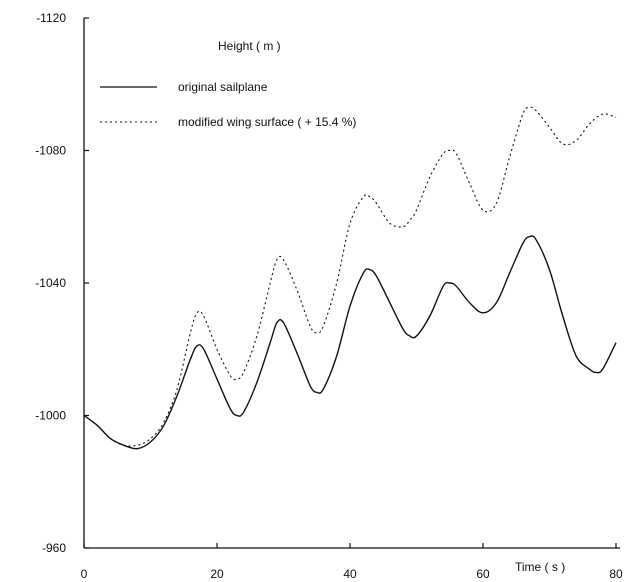 The image size is (640, 582). Describe the element at coordinates (616, 574) in the screenshot. I see `x-tick-label: 80` at that location.